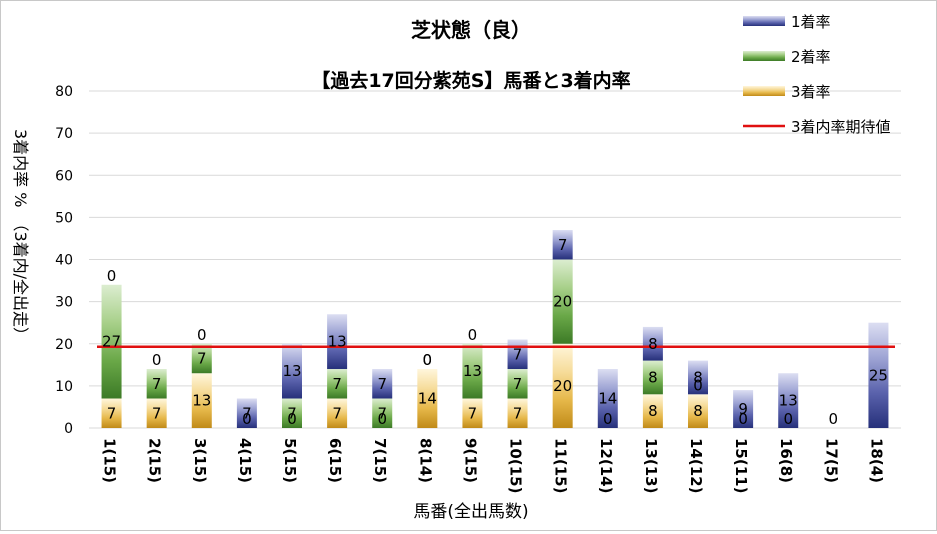  I want to click on x-tick-label: 15(11), so click(741, 465).